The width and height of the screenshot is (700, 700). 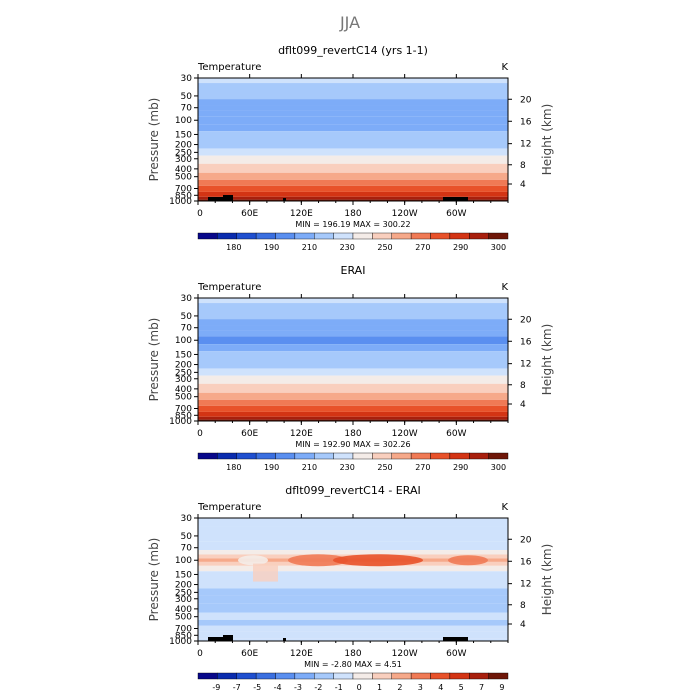 What do you see at coordinates (183, 398) in the screenshot?
I see `y-tick-label: 500` at bounding box center [183, 398].